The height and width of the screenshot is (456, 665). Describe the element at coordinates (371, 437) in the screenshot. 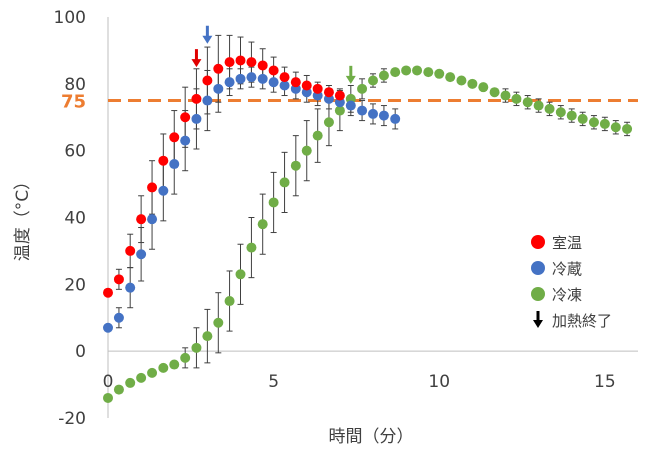

I see `x-axis-title: 時間（分）` at that location.